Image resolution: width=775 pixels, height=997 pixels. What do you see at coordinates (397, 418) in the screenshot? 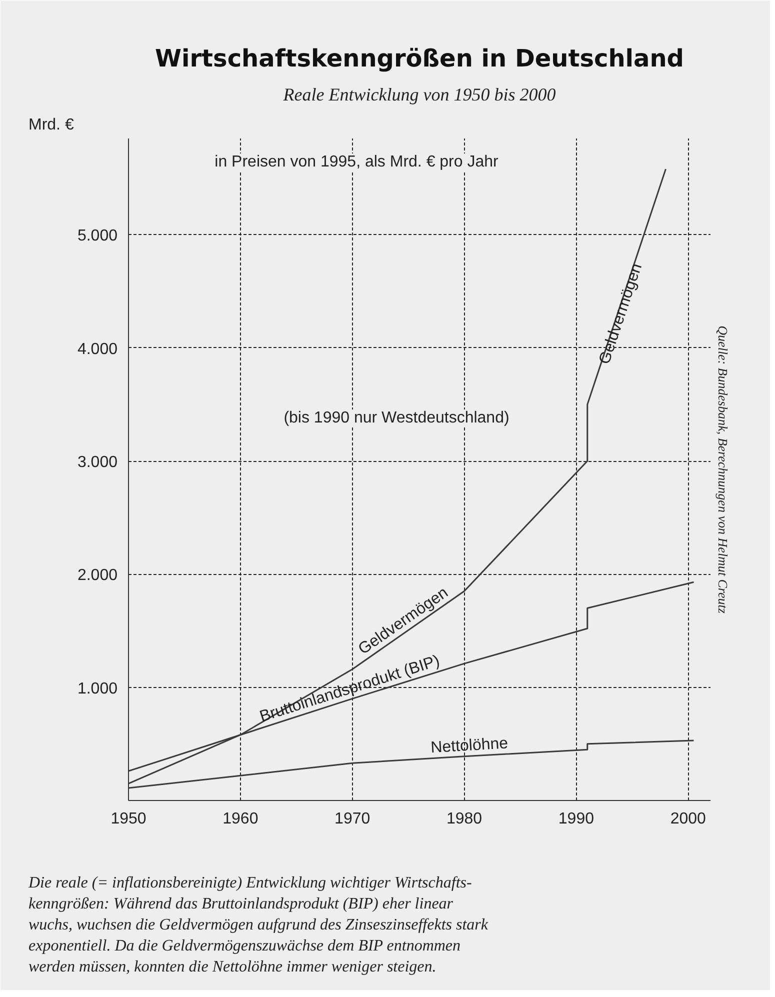
I see `annotation: (bis 1990 nur Westdeutschland)` at bounding box center [397, 418].